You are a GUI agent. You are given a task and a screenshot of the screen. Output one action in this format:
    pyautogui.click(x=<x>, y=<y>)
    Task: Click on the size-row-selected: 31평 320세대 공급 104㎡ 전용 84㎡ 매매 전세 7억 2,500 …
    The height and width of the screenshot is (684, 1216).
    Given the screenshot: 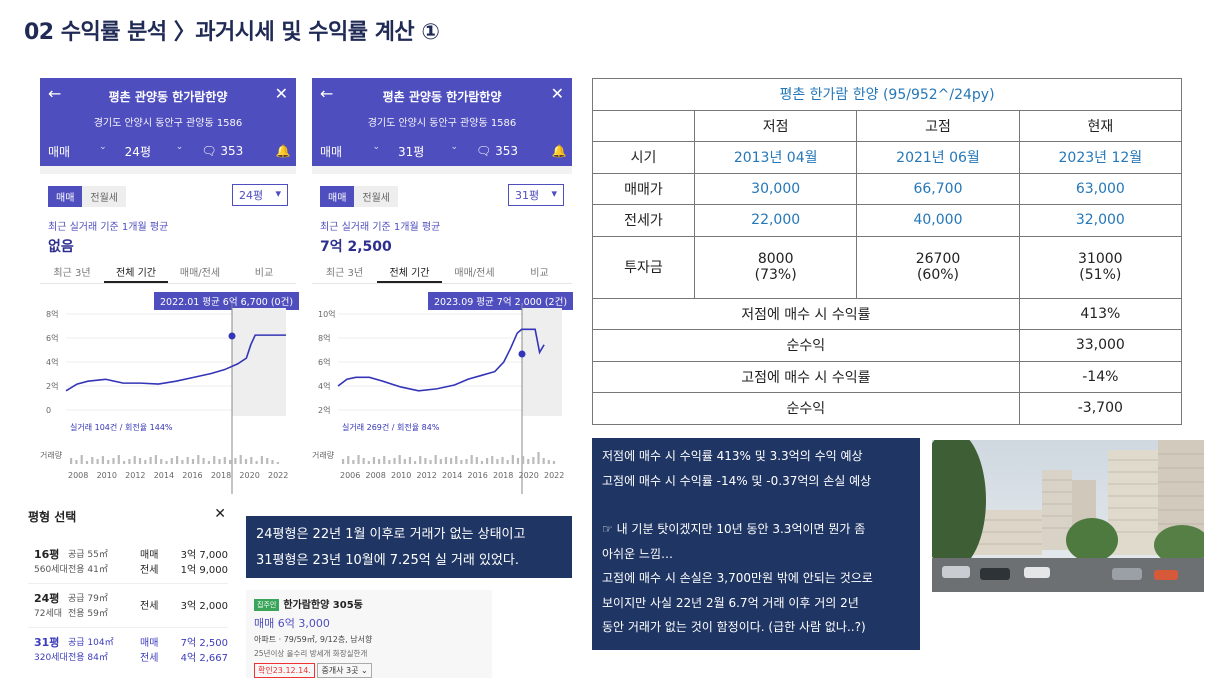 What is the action you would take?
    pyautogui.click(x=131, y=650)
    